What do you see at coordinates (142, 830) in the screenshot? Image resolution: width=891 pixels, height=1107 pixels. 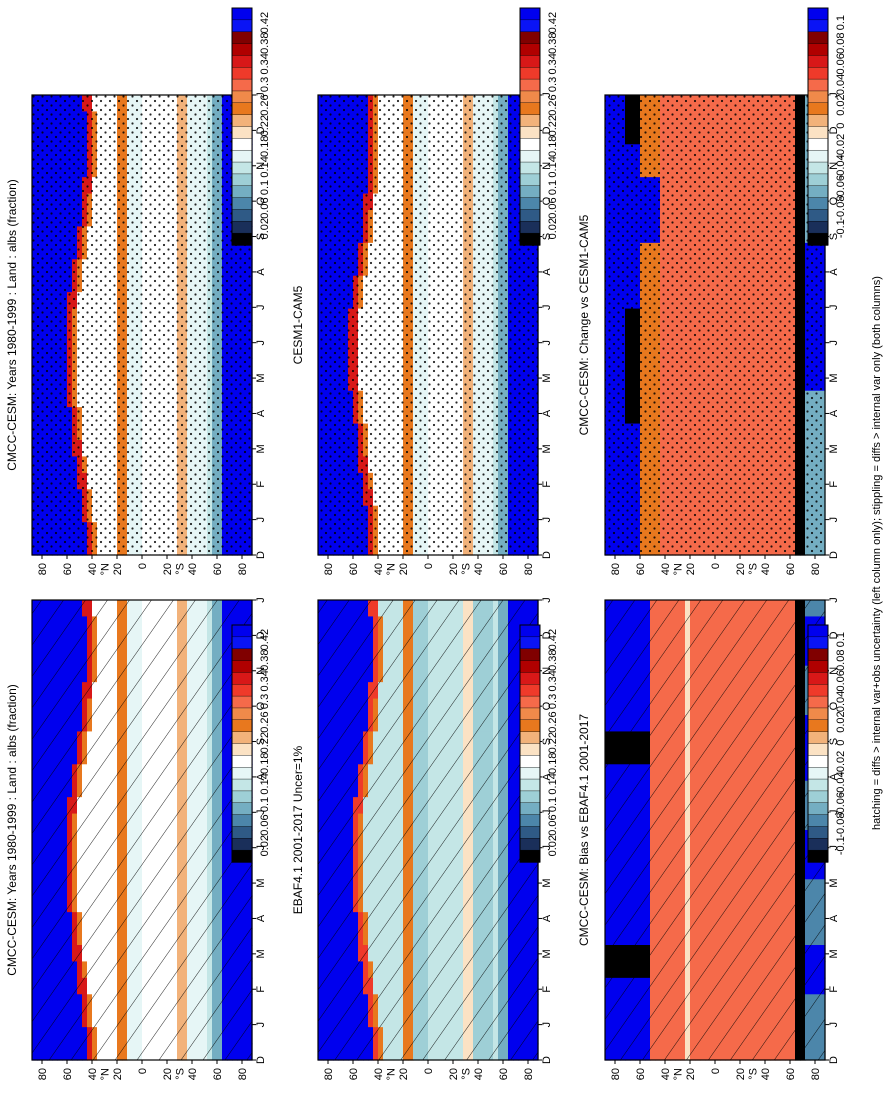 I see `hatching-overlay` at bounding box center [142, 830].